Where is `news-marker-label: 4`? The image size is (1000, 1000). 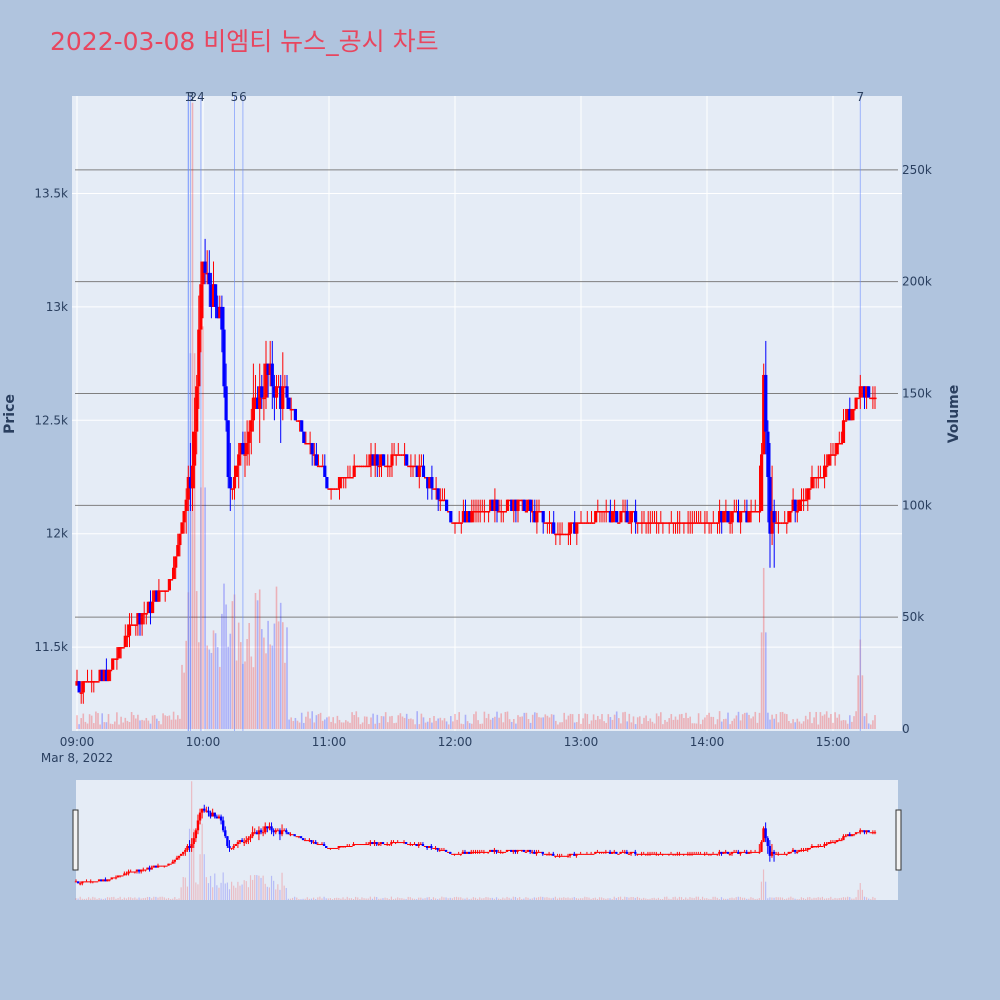
news-marker-label: 4 is located at coordinates (201, 97).